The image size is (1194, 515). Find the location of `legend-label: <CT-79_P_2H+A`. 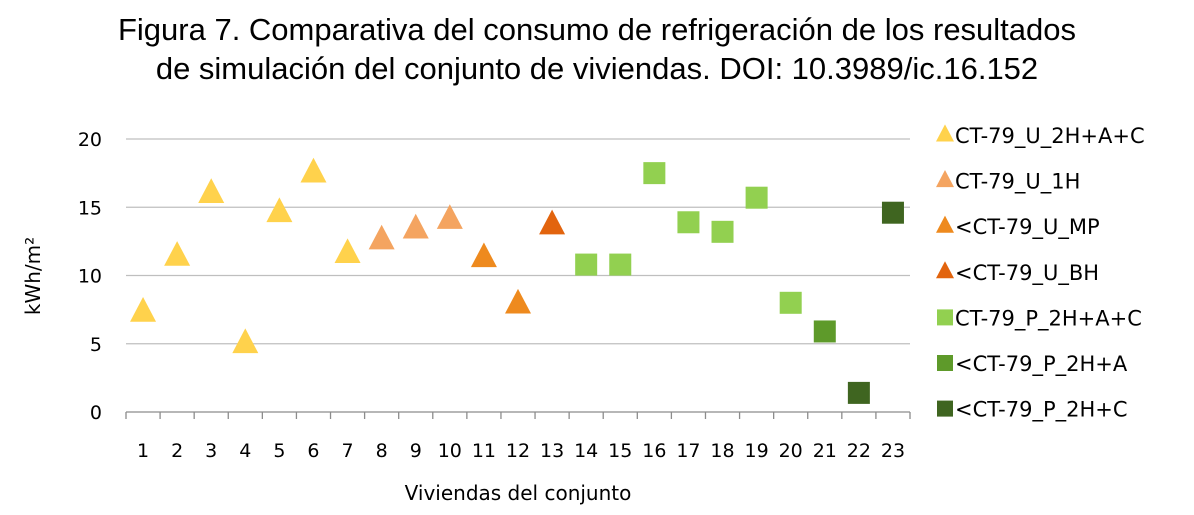

legend-label: <CT-79_P_2H+A is located at coordinates (1041, 364).